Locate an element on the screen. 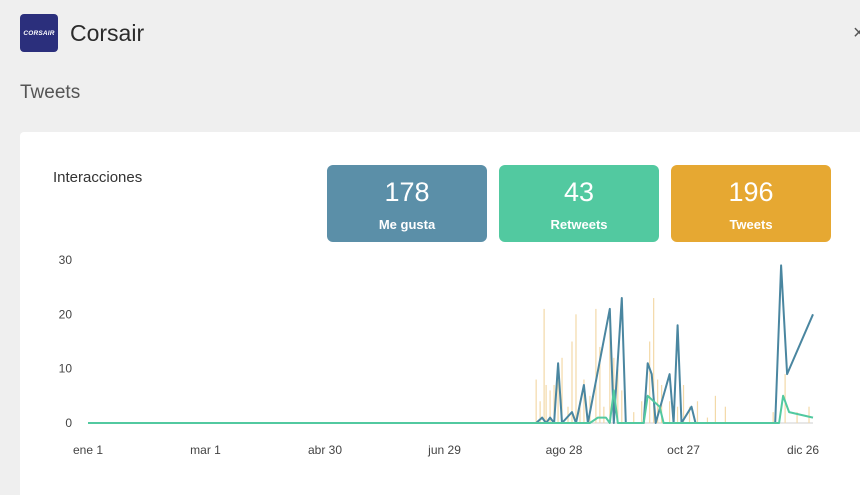 This screenshot has width=860, height=495. x-tick-label: ago 28 is located at coordinates (564, 450).